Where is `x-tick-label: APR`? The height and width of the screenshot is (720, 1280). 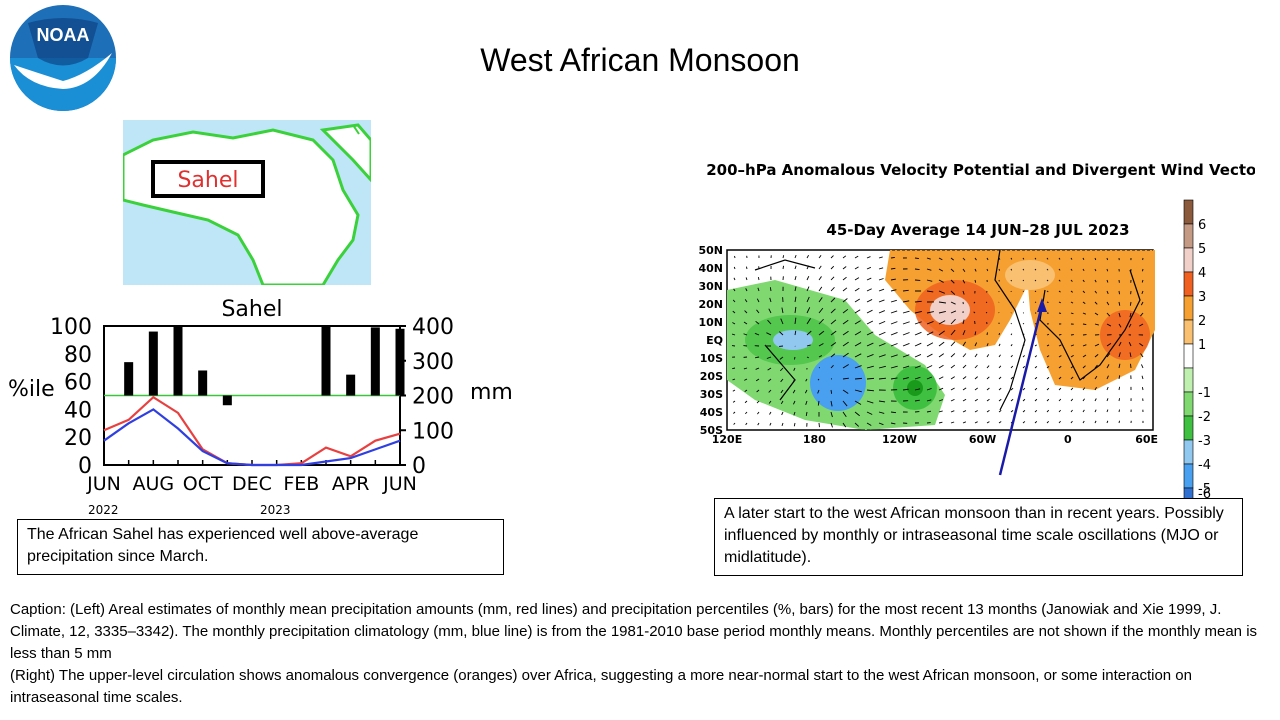 x-tick-label: APR is located at coordinates (351, 484).